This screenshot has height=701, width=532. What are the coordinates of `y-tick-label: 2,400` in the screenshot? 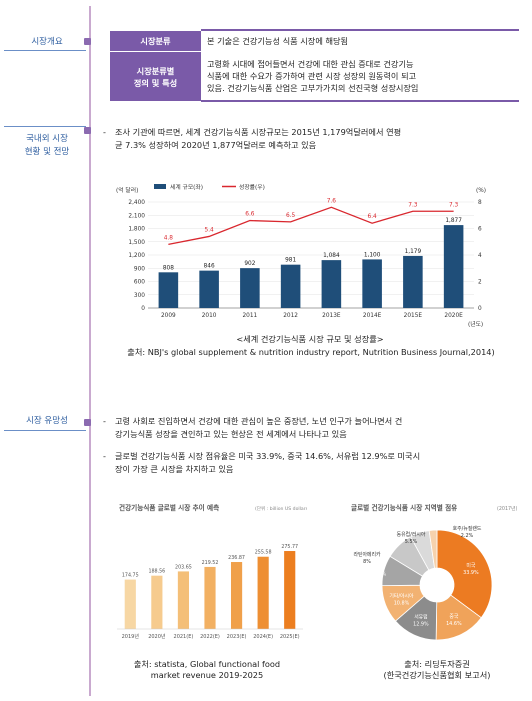 It's located at (136, 203).